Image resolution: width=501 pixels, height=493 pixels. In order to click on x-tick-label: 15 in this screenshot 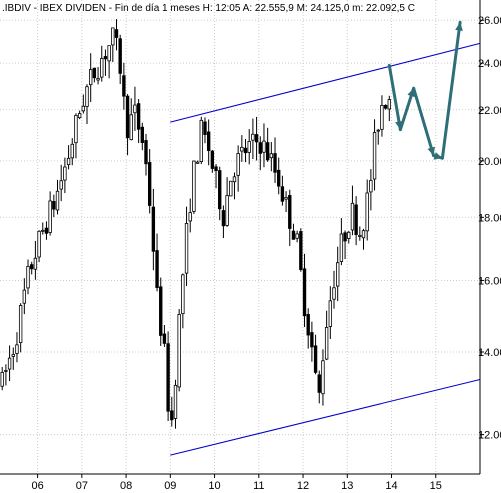, I will do `click(436, 486)`.